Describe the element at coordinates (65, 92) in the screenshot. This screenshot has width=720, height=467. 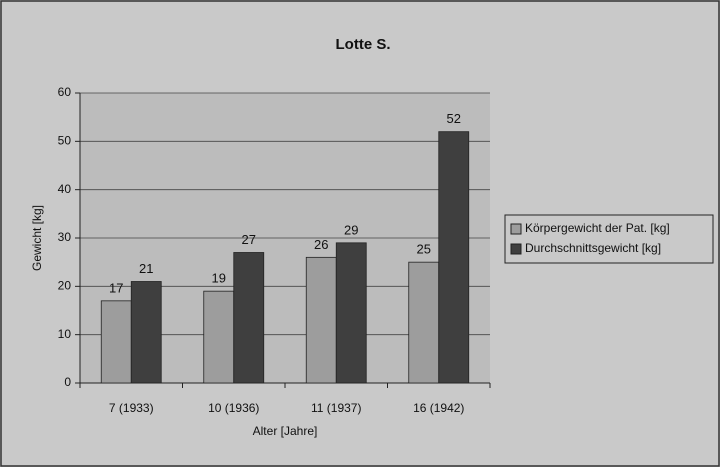
I see `y-tick-label: 60` at that location.